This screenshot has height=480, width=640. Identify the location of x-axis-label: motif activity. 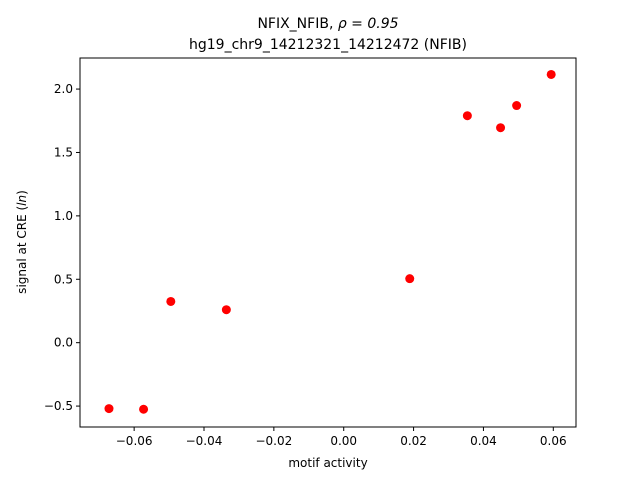
(327, 463).